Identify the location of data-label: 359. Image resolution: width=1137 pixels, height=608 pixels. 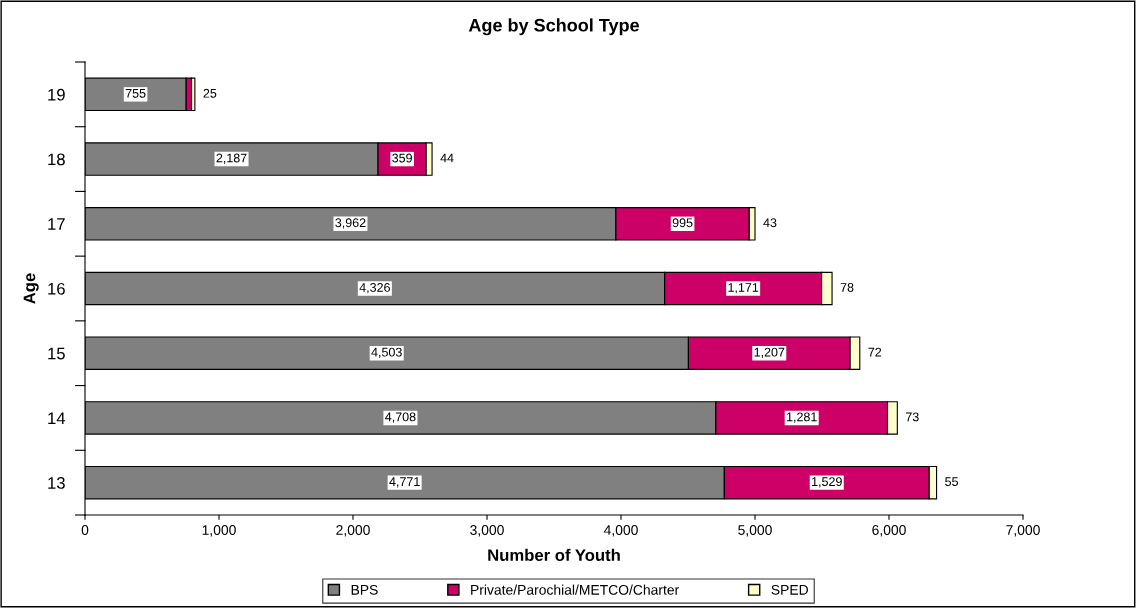
(402, 158).